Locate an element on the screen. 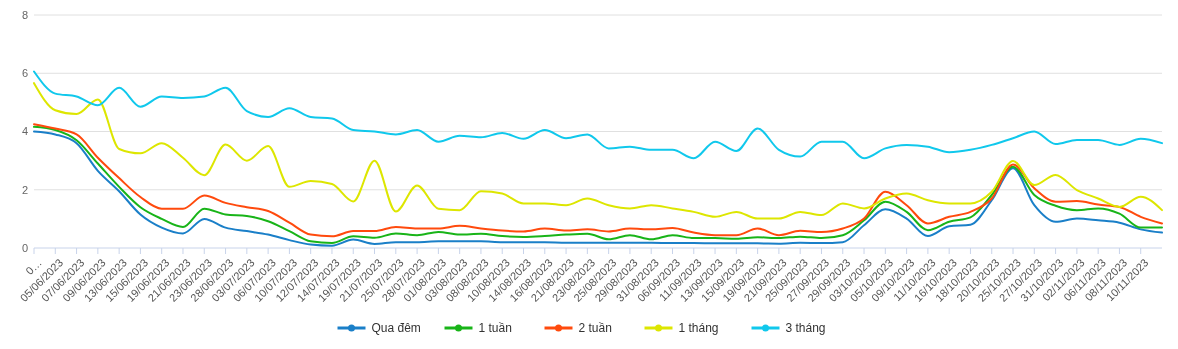 The image size is (1178, 349). y-tick-label: 0 is located at coordinates (24, 247).